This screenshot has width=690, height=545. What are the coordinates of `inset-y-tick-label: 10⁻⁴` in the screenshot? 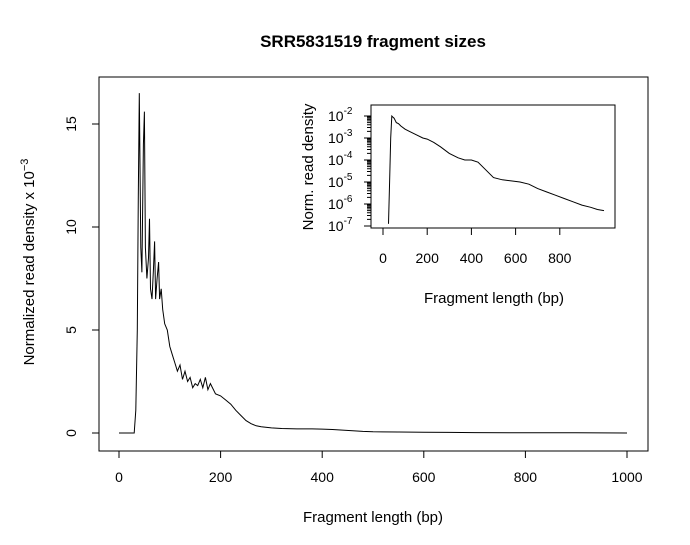 It's located at (340, 159).